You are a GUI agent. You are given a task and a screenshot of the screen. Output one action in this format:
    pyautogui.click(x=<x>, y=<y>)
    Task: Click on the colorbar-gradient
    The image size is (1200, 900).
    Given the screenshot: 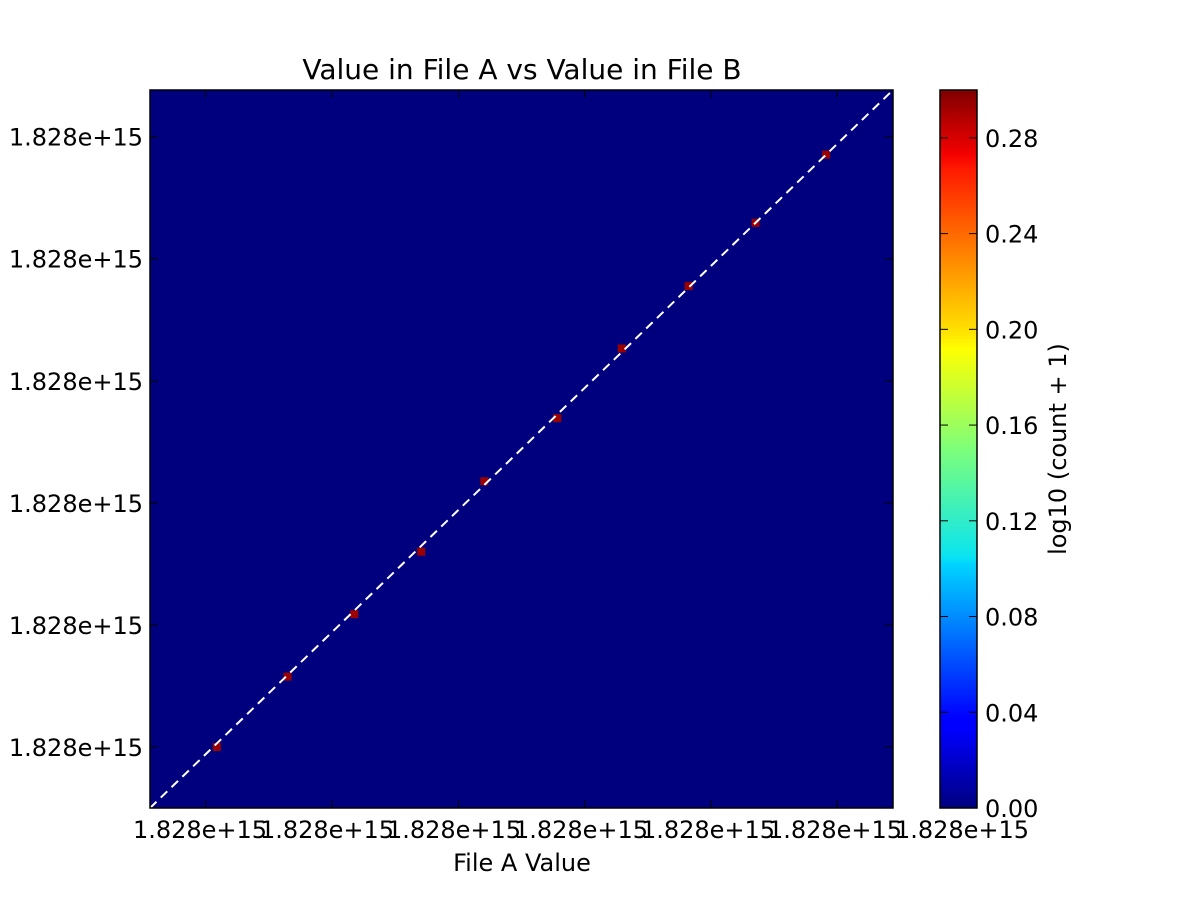 What is the action you would take?
    pyautogui.click(x=958, y=449)
    